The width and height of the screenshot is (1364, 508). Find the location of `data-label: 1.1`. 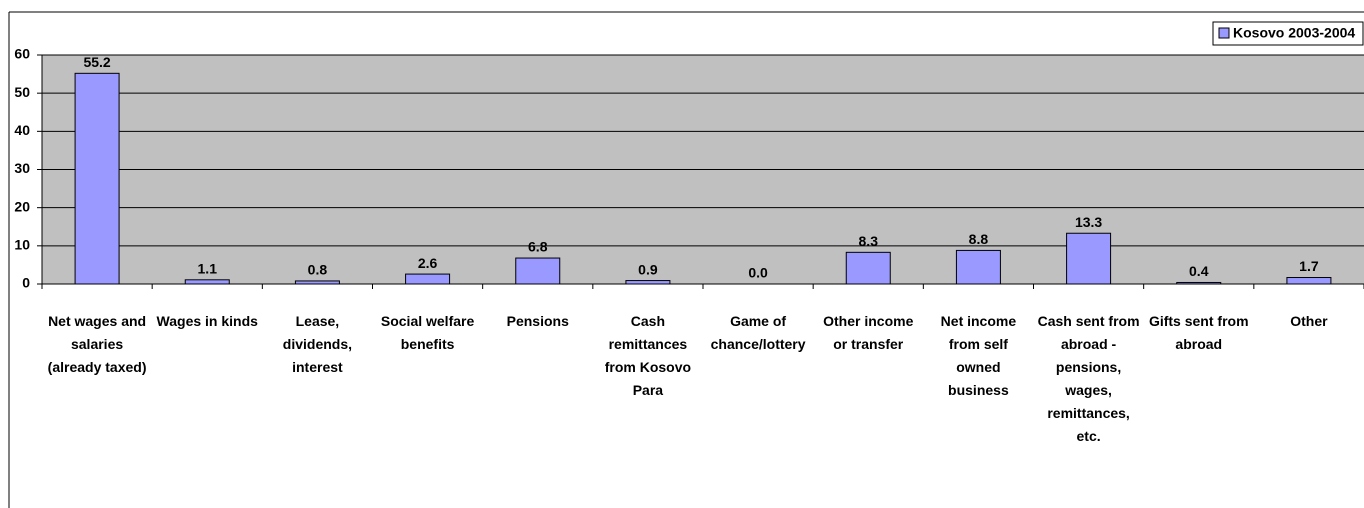

data-label: 1.1 is located at coordinates (208, 269).